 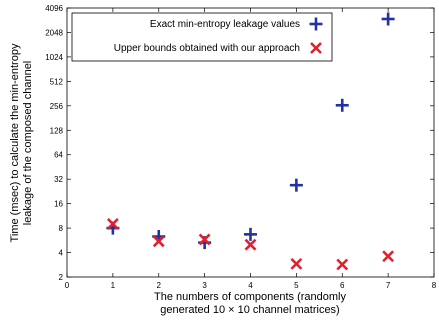 What do you see at coordinates (159, 285) in the screenshot?
I see `x-tick-label-2: 2` at bounding box center [159, 285].